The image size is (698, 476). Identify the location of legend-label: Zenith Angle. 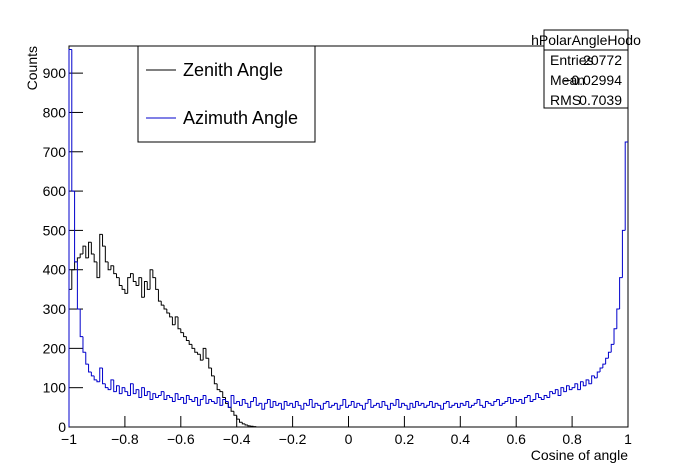
(233, 70).